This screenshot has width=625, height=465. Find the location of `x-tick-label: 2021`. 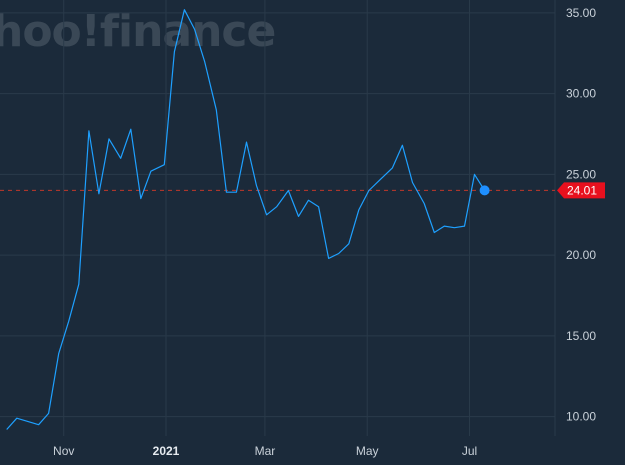

x-tick-label: 2021 is located at coordinates (166, 451).